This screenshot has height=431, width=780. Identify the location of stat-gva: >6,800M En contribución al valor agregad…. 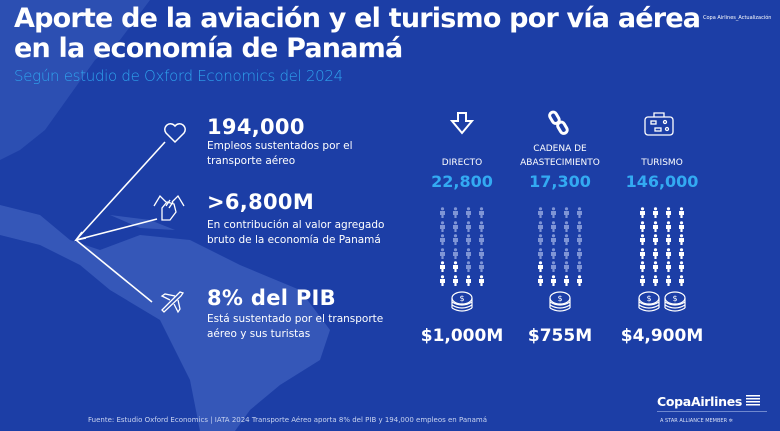
(299, 219).